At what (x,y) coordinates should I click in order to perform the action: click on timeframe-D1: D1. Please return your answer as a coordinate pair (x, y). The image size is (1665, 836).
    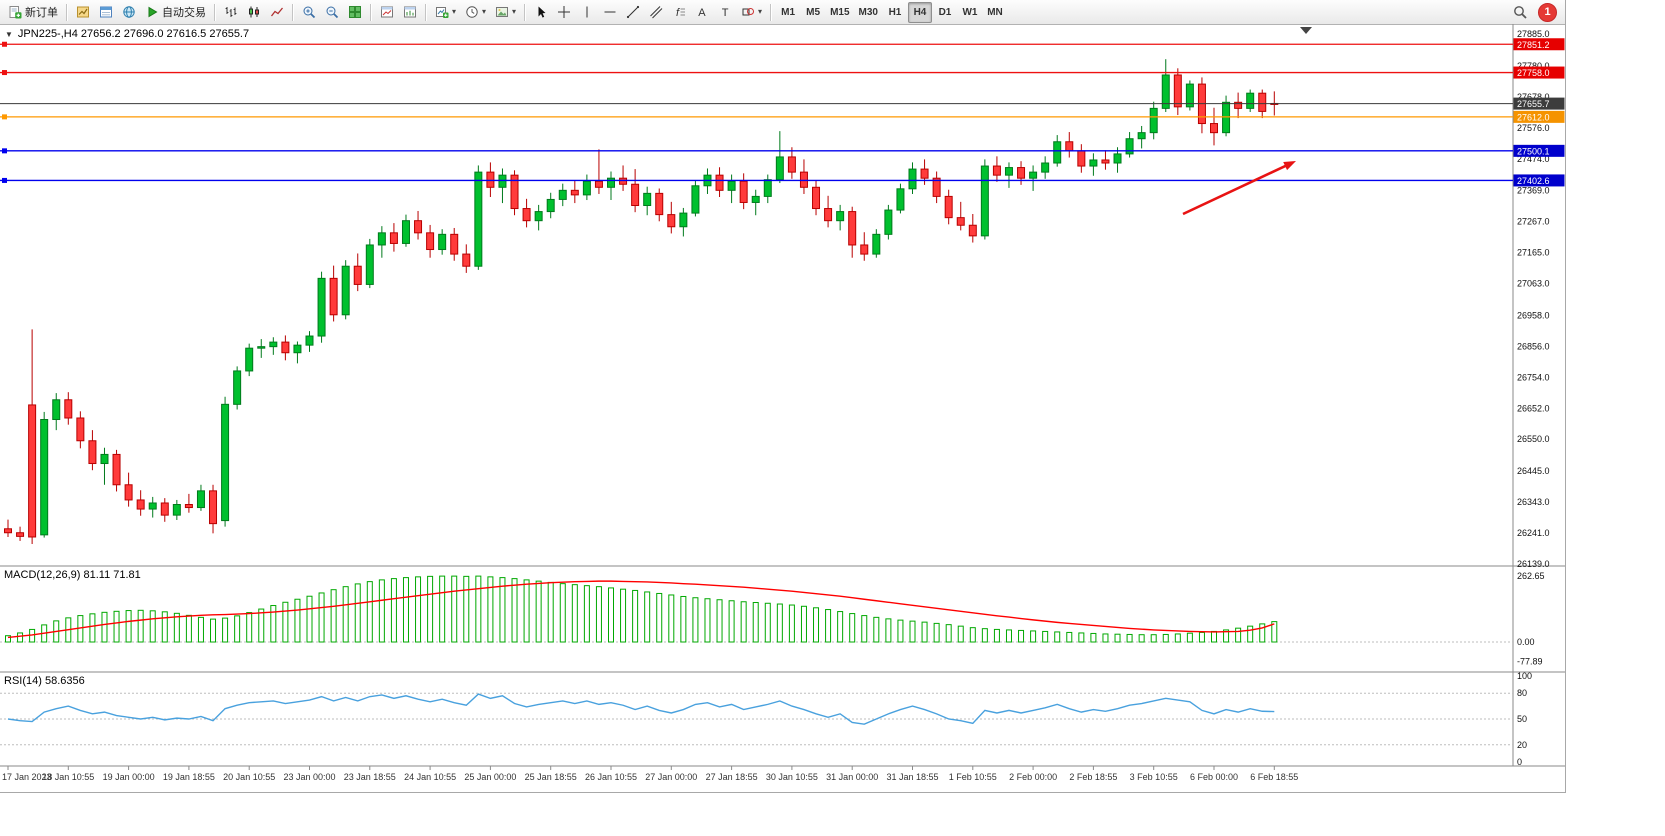
    Looking at the image, I should click on (945, 12).